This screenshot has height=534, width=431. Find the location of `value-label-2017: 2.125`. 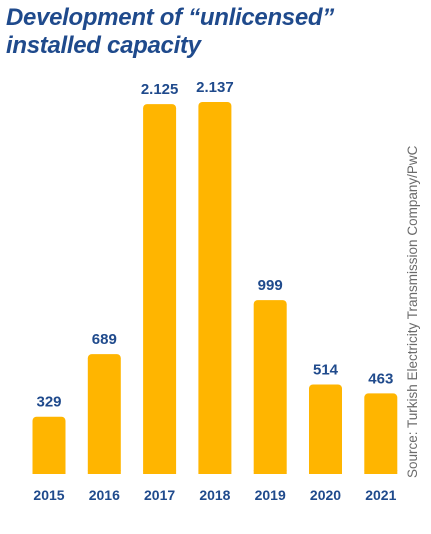

value-label-2017: 2.125 is located at coordinates (160, 89).